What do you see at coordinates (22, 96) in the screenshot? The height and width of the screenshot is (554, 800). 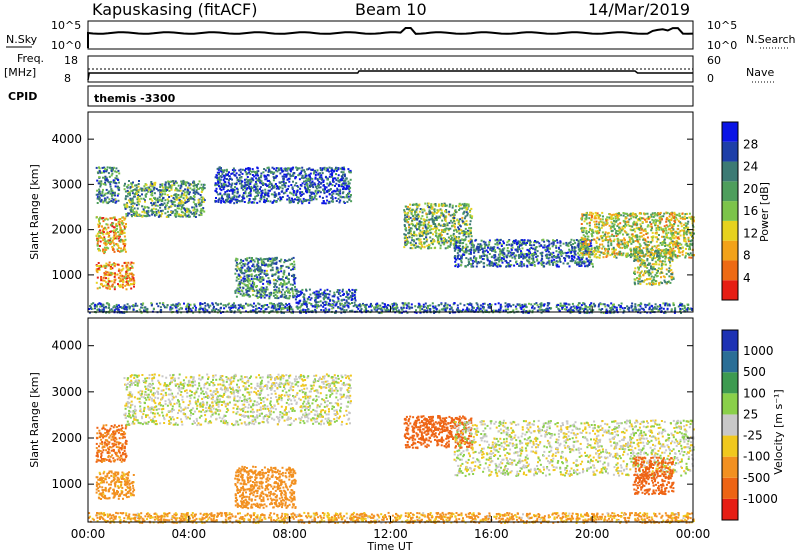 I see `cpid-label: CPID` at bounding box center [22, 96].